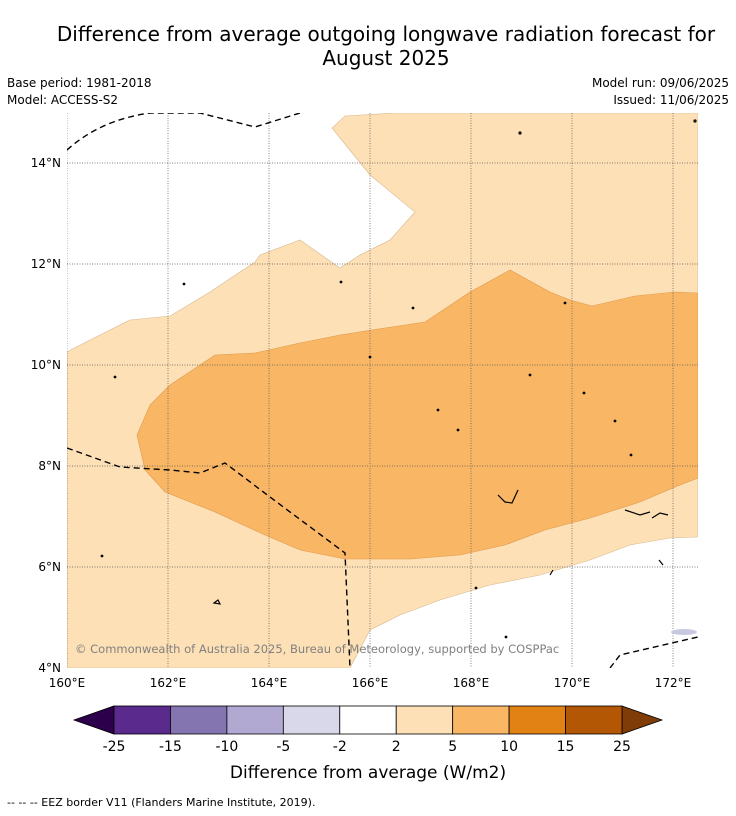 This screenshot has width=736, height=816. What do you see at coordinates (368, 773) in the screenshot?
I see `colorbar-label: Difference from average (W/m2)` at bounding box center [368, 773].